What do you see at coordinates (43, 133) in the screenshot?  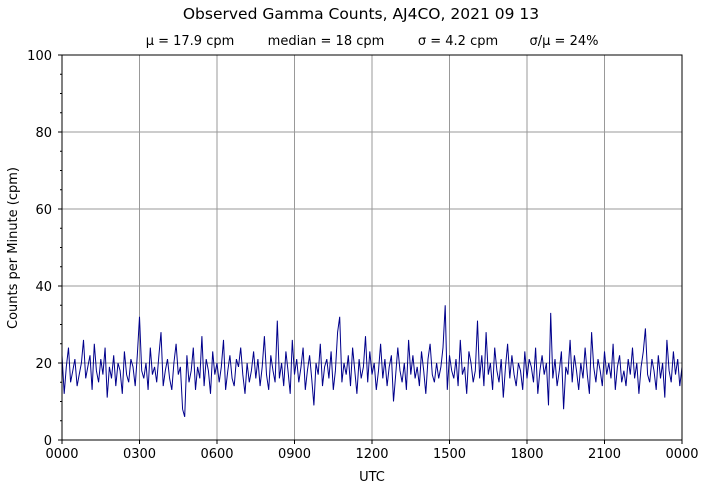 I see `y-tick-label: 80` at bounding box center [43, 133].